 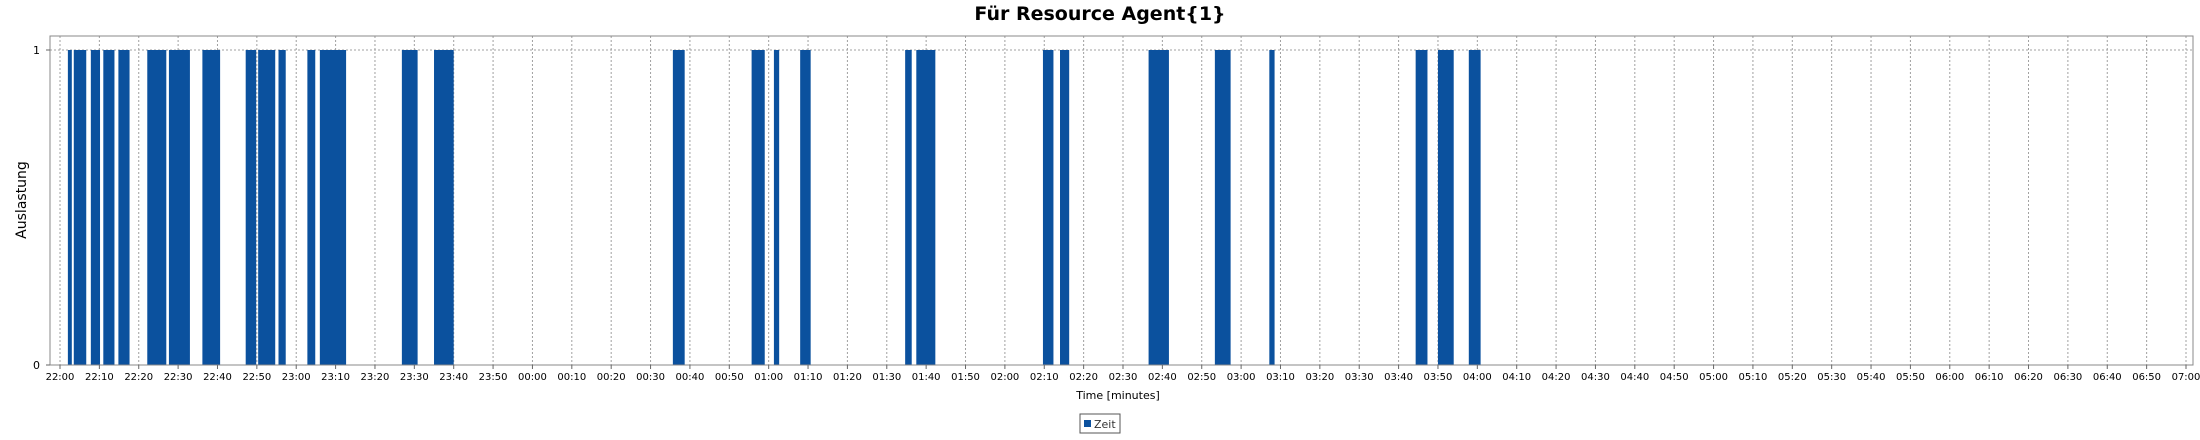 I want to click on x-tick-label: 04:30, so click(x=1595, y=377).